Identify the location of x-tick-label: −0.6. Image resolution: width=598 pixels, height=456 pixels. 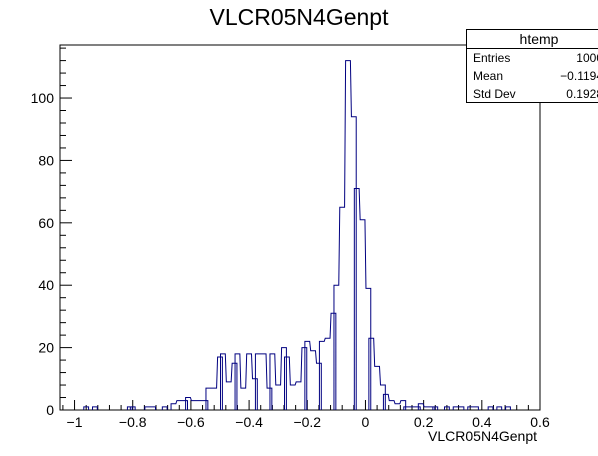
(191, 422).